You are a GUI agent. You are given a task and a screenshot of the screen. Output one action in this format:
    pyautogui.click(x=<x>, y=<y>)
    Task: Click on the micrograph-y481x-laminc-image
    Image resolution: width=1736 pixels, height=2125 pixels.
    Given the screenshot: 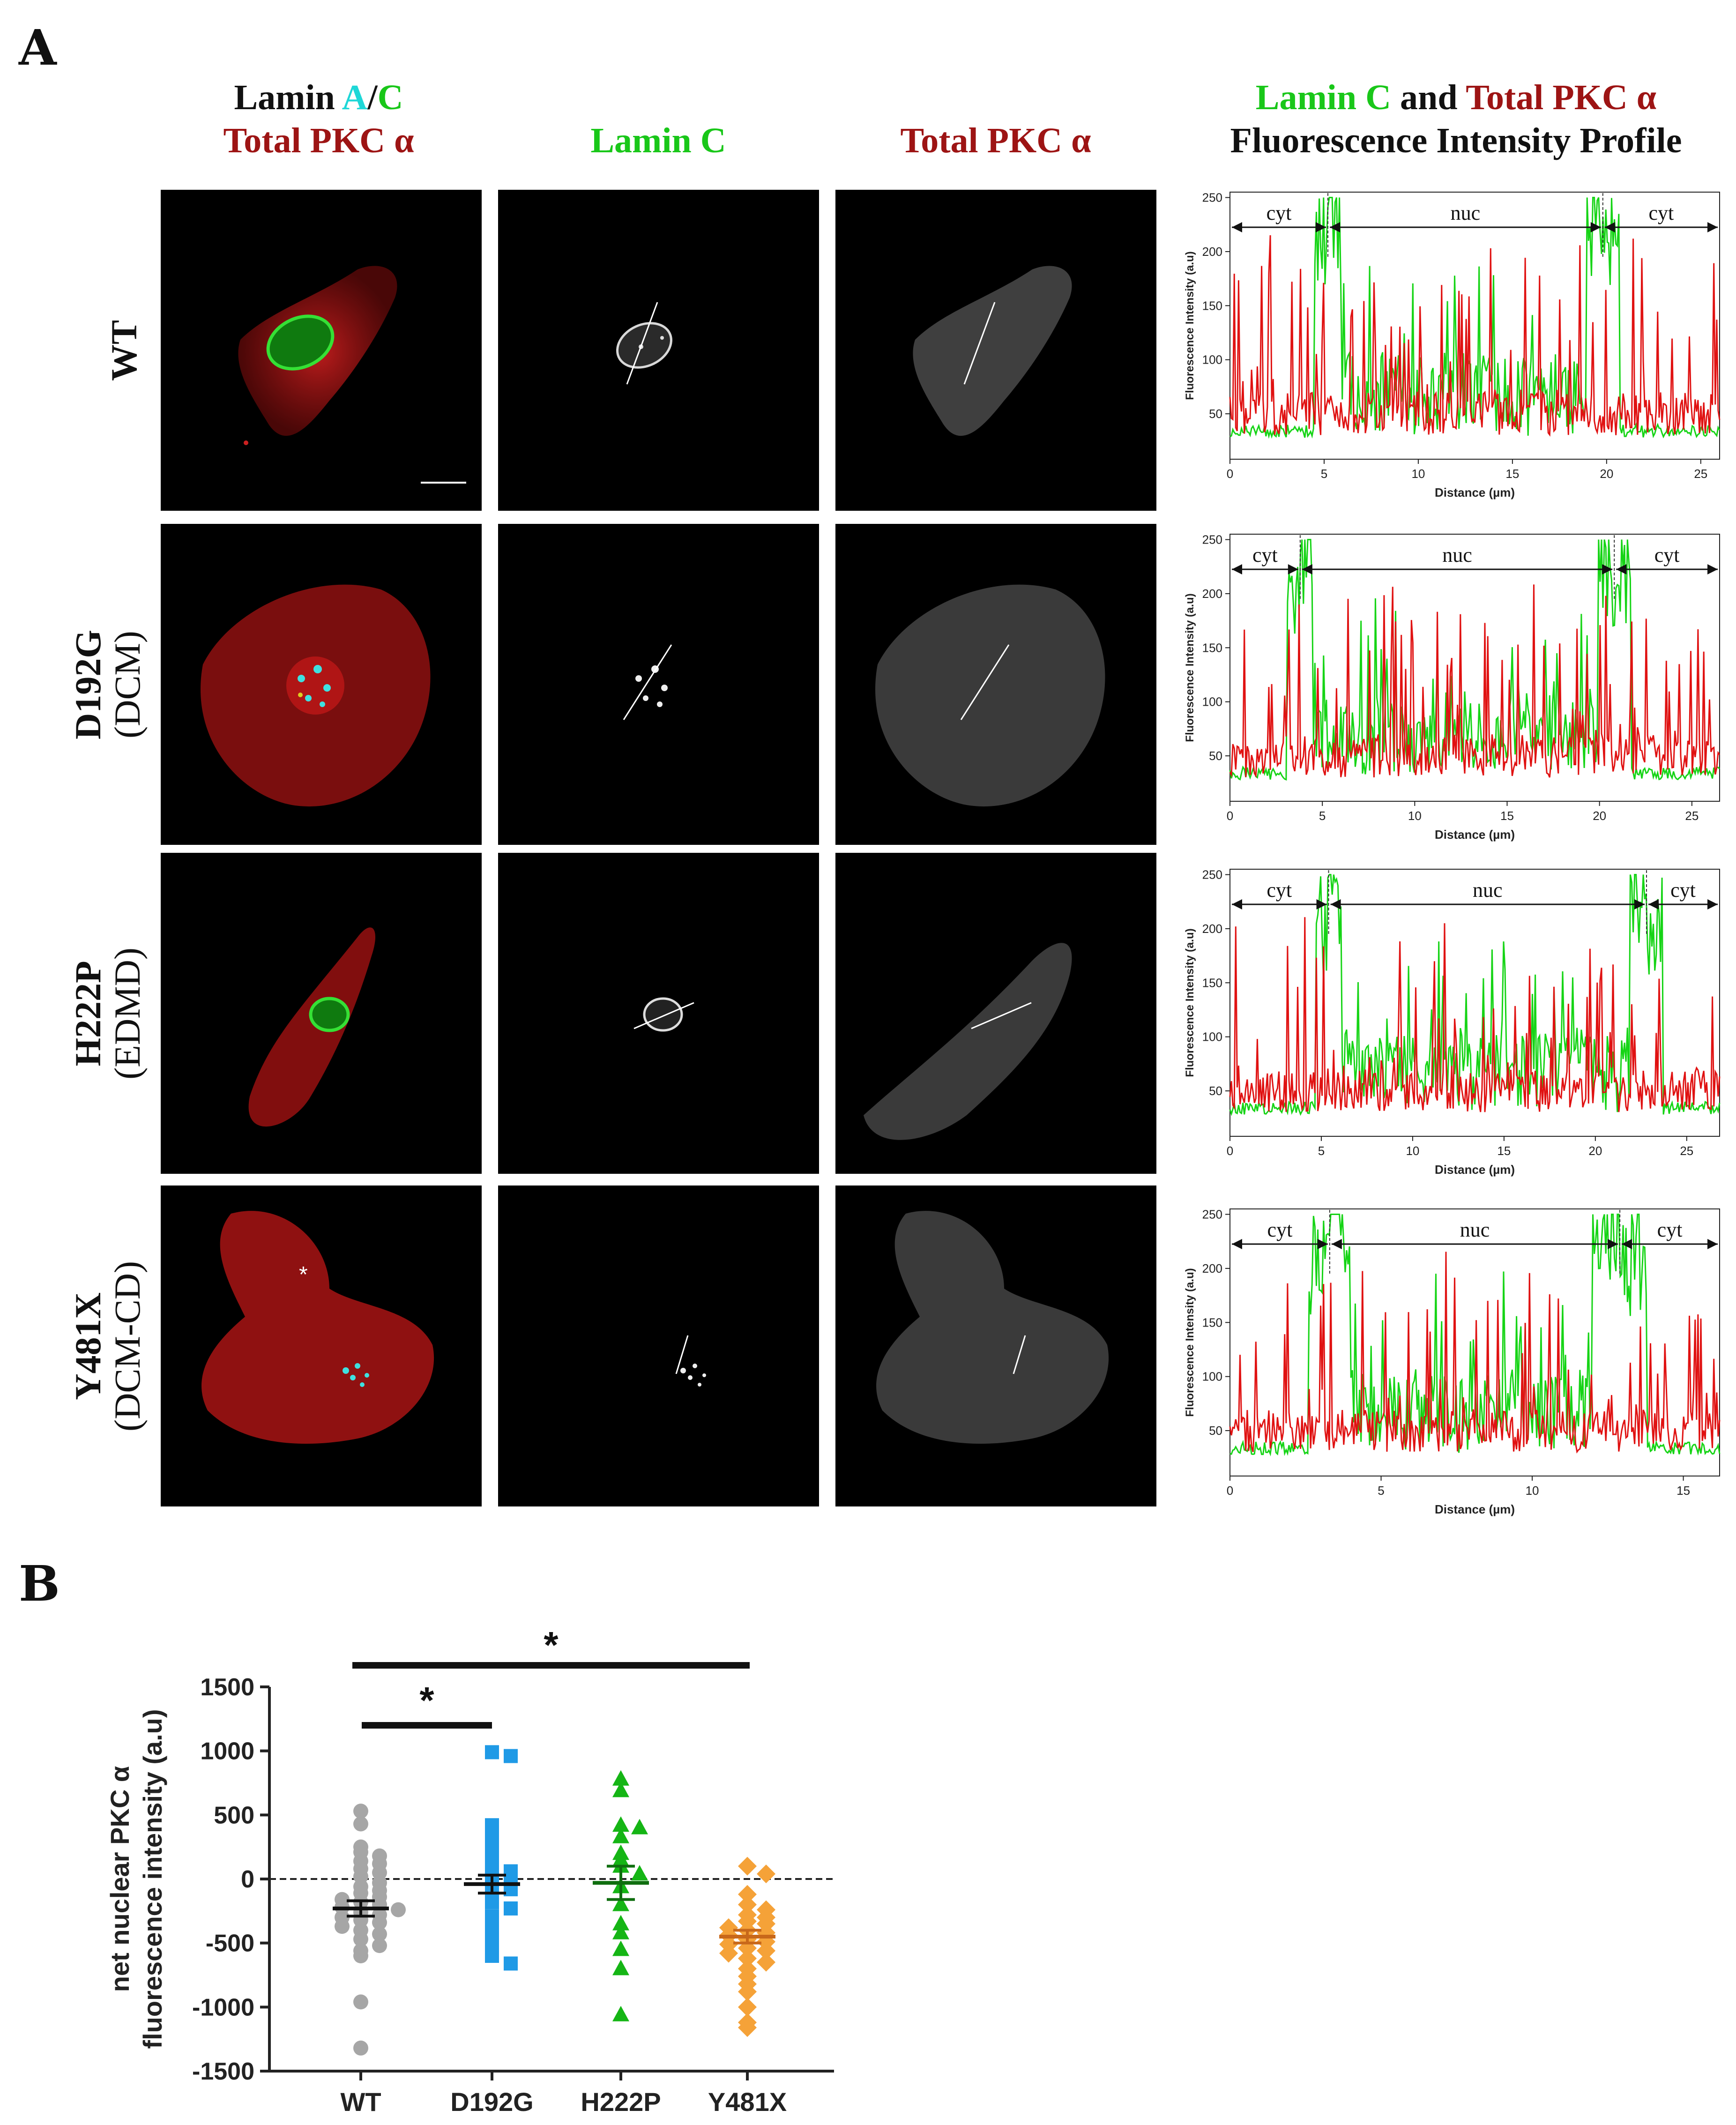 What is the action you would take?
    pyautogui.click(x=691, y=1361)
    